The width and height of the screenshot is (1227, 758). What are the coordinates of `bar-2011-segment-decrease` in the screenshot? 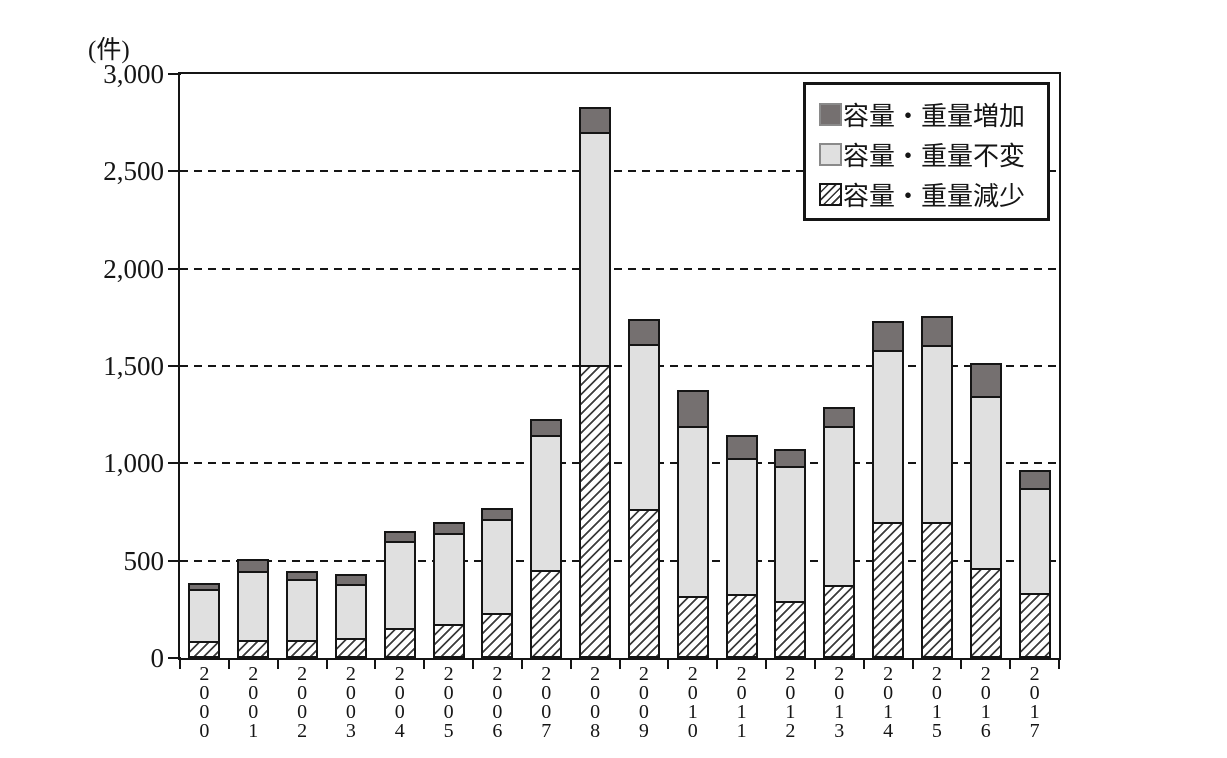 It's located at (741, 626).